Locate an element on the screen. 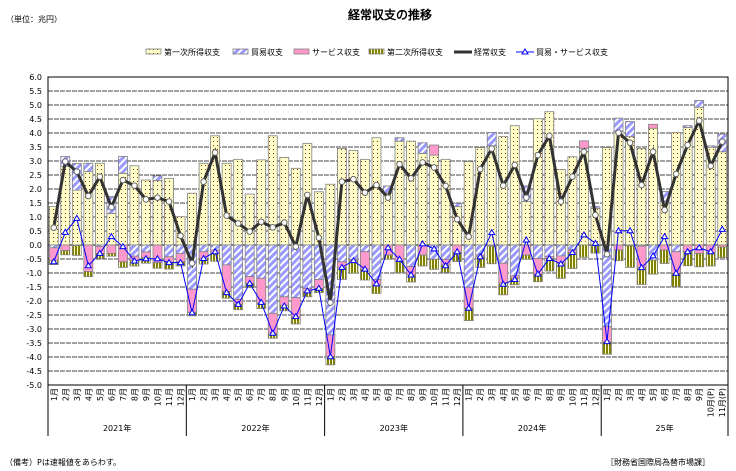 This screenshot has height=471, width=736. unit-label: （単位：兆円） is located at coordinates (34, 19).